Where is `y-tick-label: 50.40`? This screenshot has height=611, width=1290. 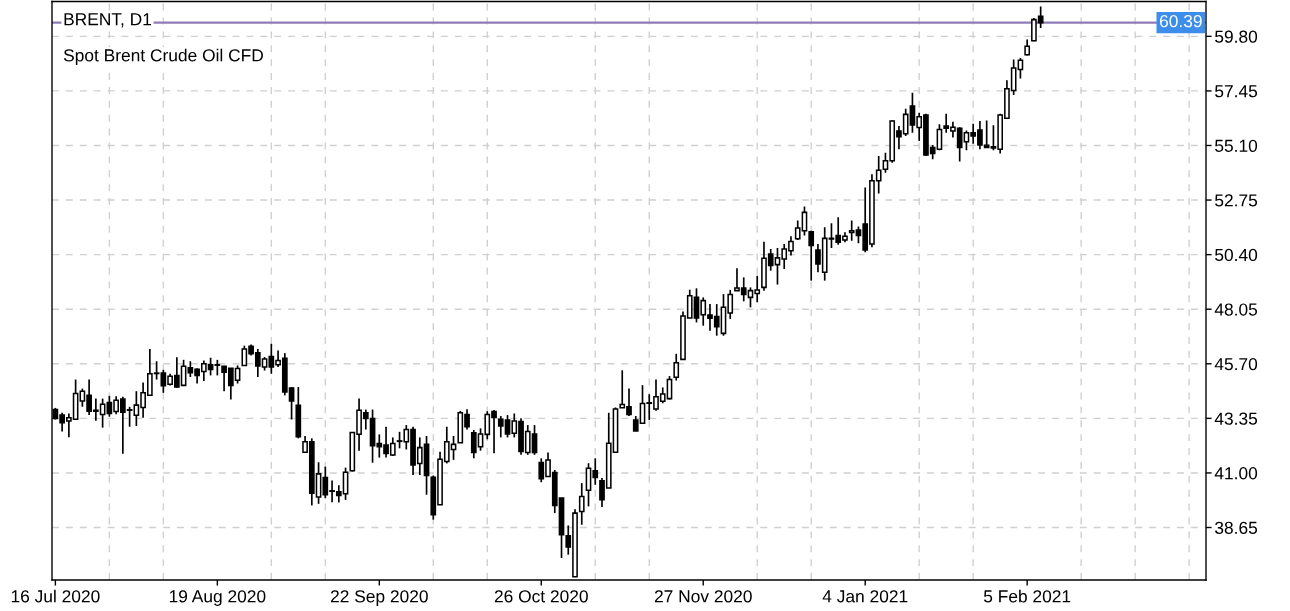 y-tick-label: 50.40 is located at coordinates (1236, 255).